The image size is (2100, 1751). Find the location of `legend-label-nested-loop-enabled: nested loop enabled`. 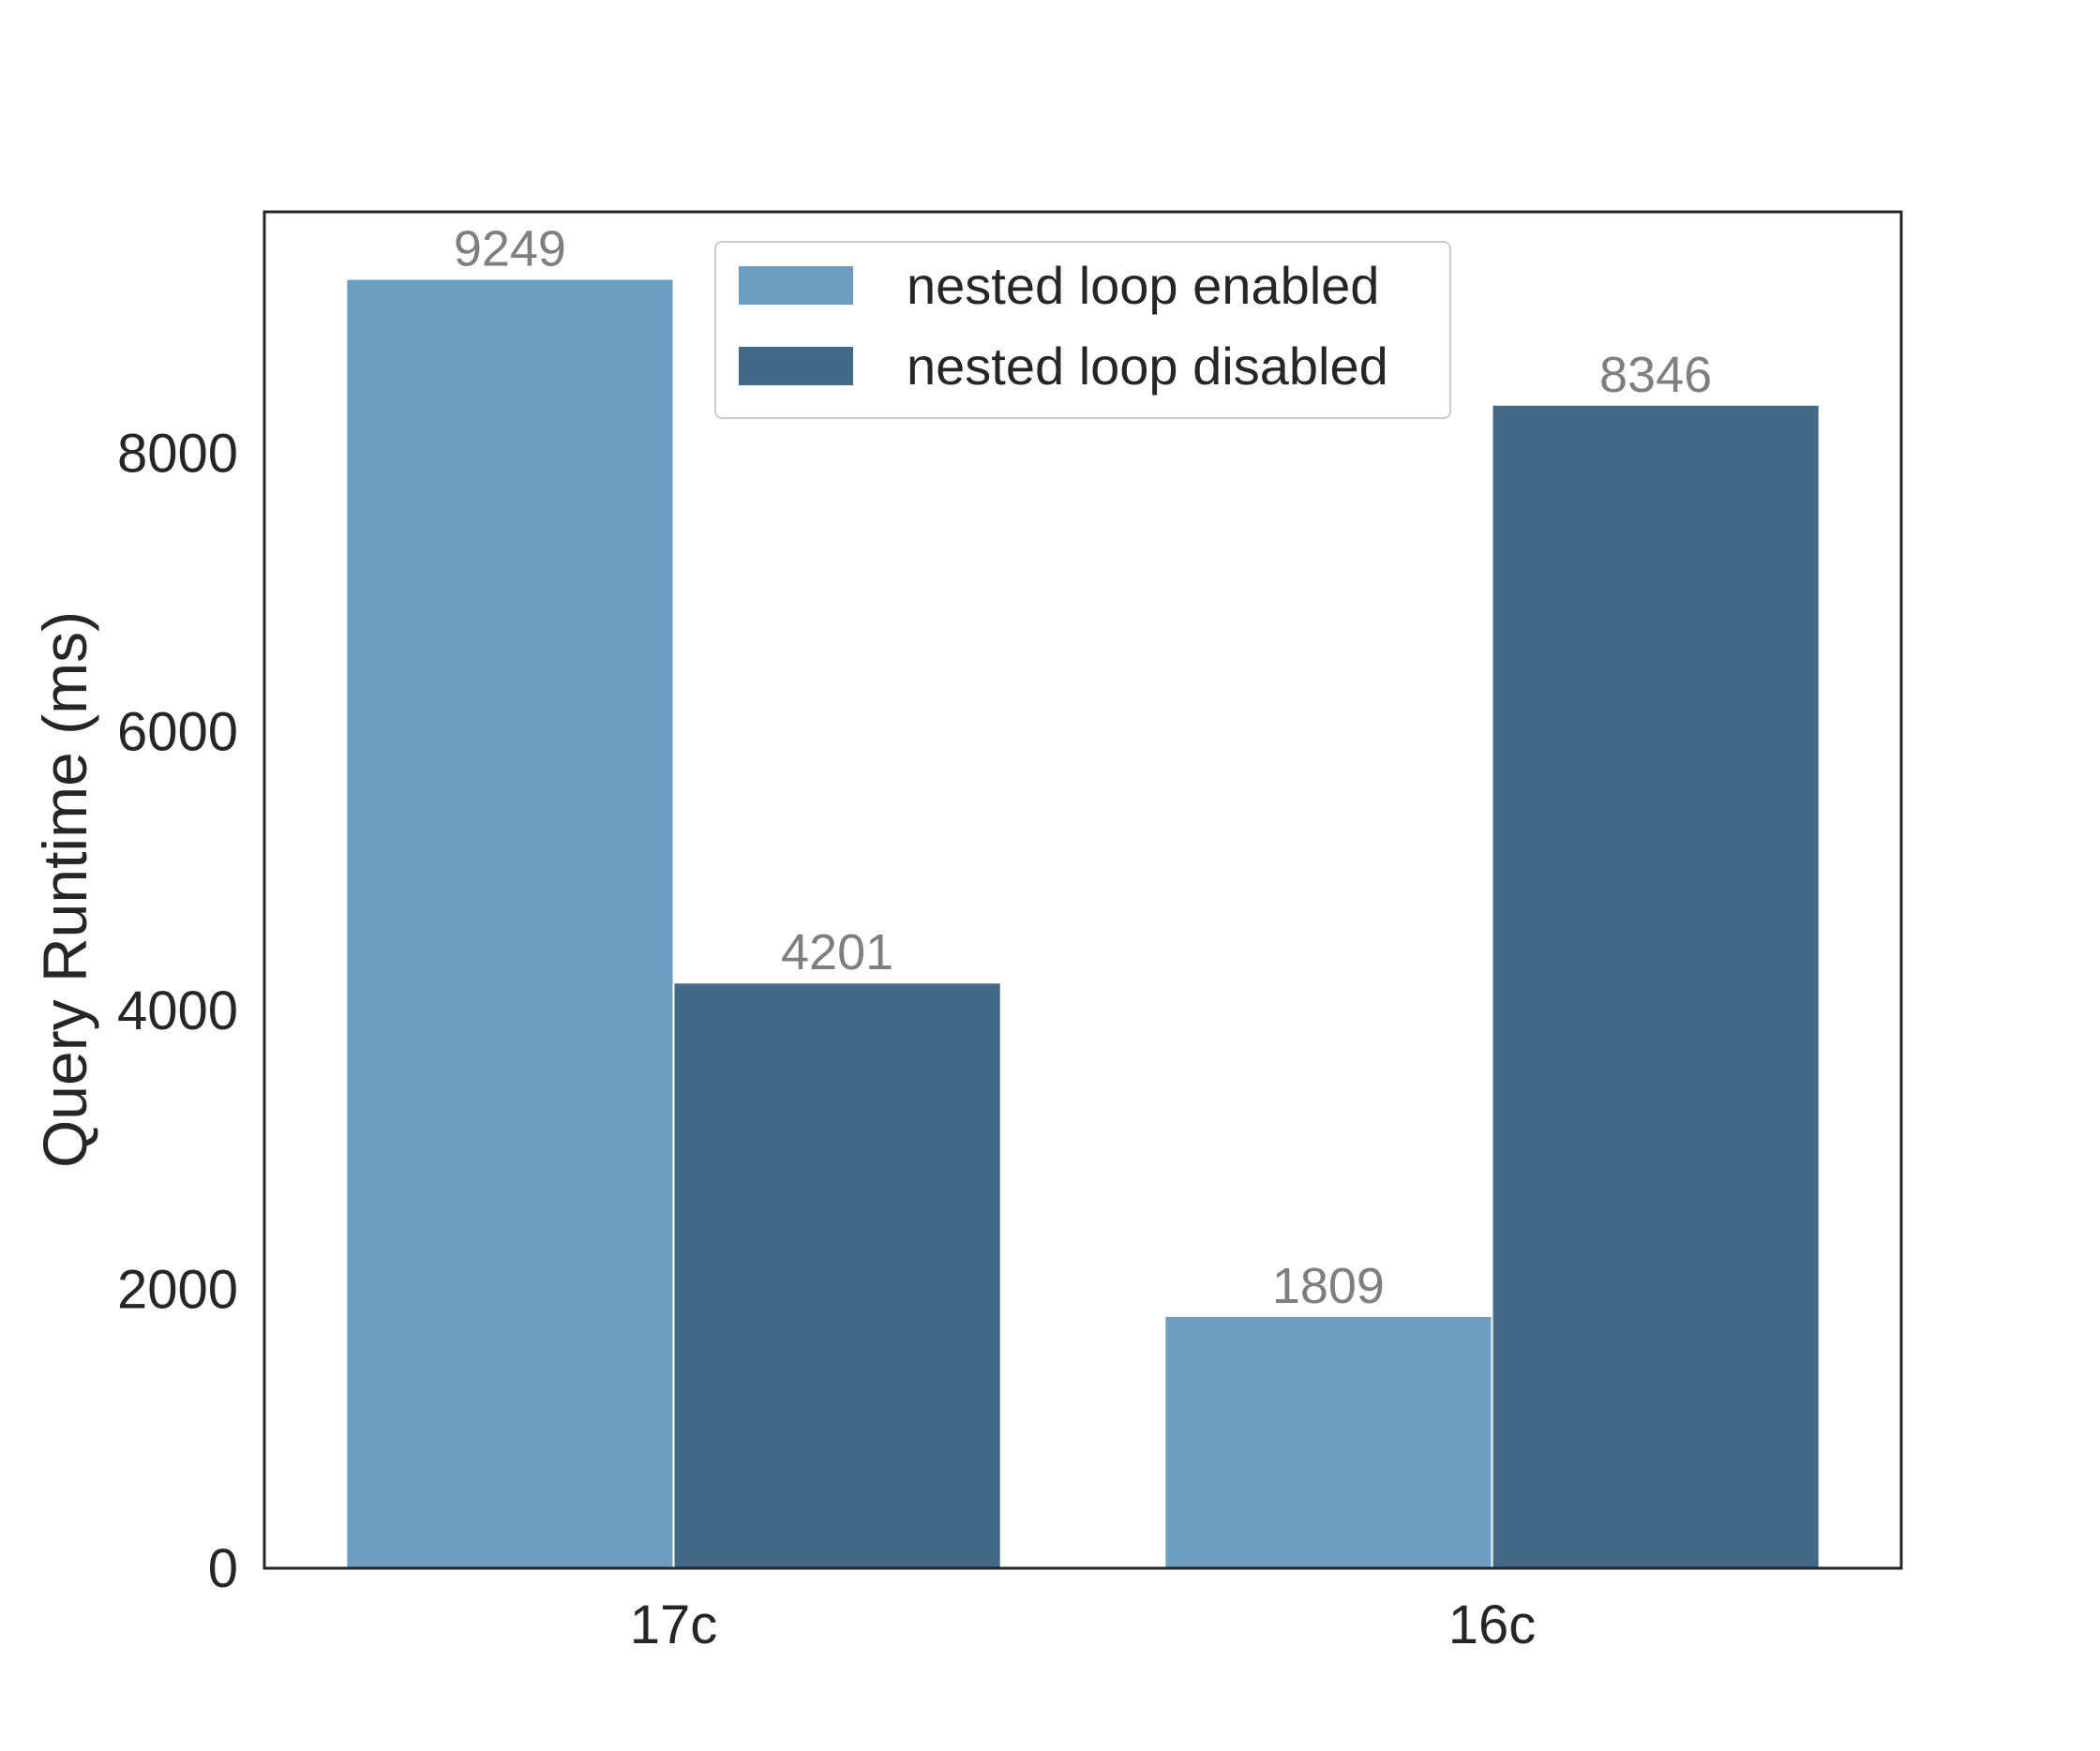

legend-label-nested-loop-enabled: nested loop enabled is located at coordinates (1143, 285).